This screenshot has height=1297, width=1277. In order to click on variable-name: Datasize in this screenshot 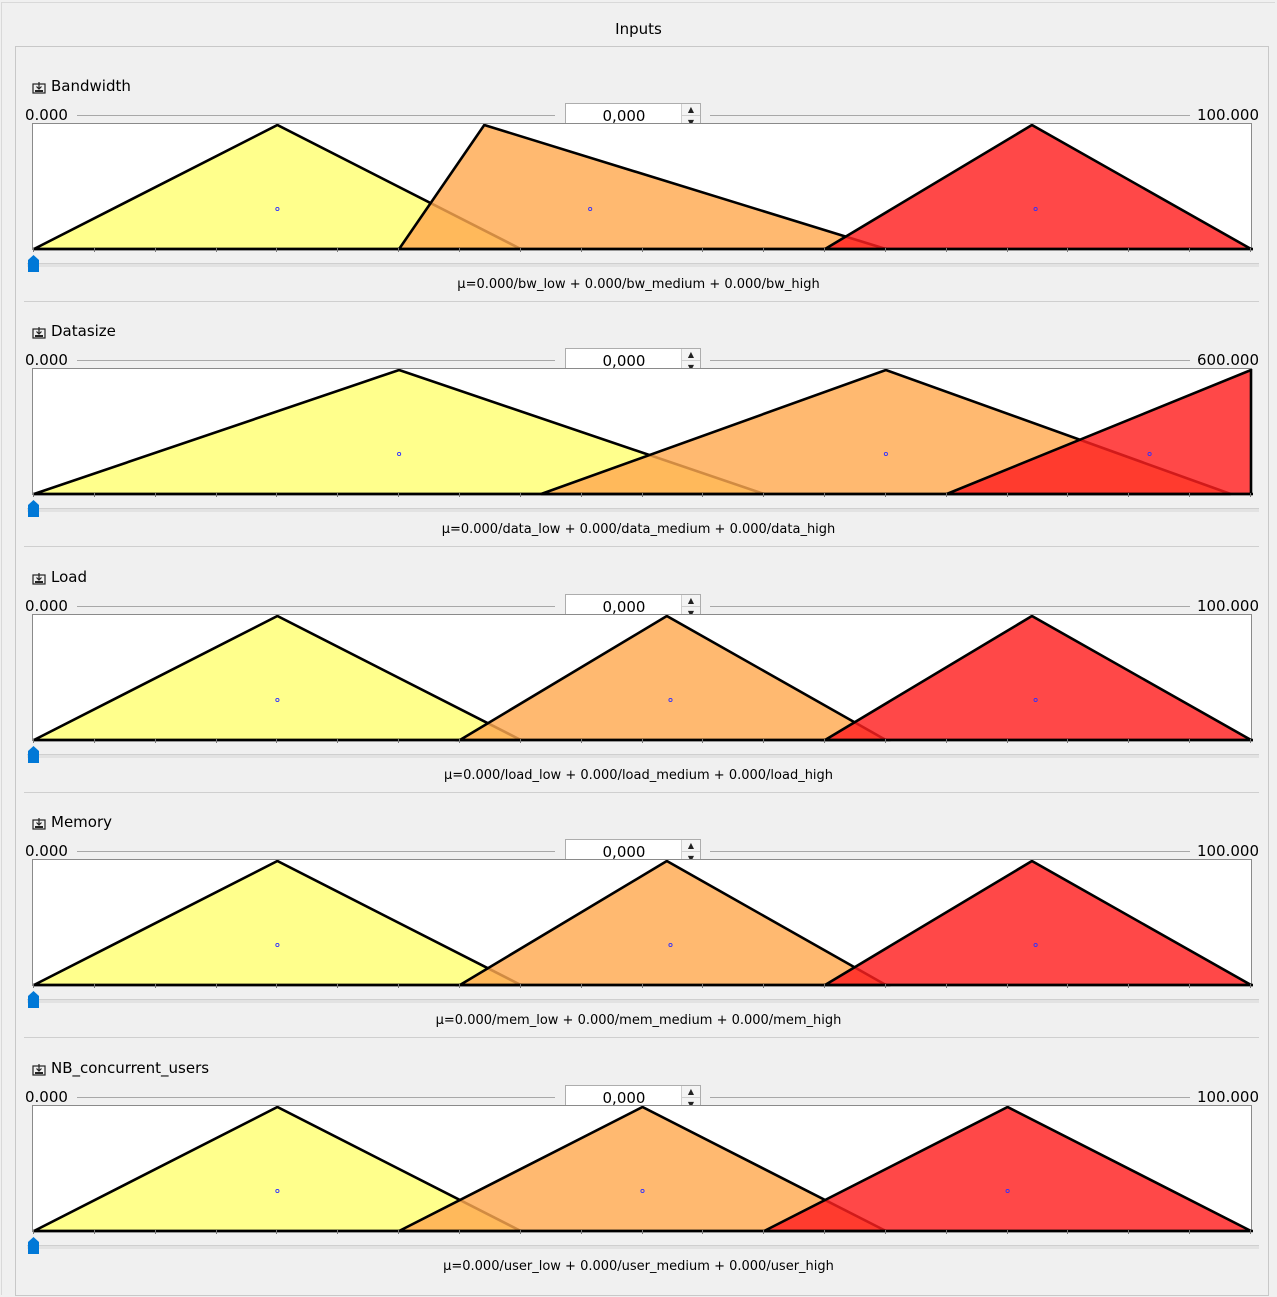, I will do `click(83, 331)`.